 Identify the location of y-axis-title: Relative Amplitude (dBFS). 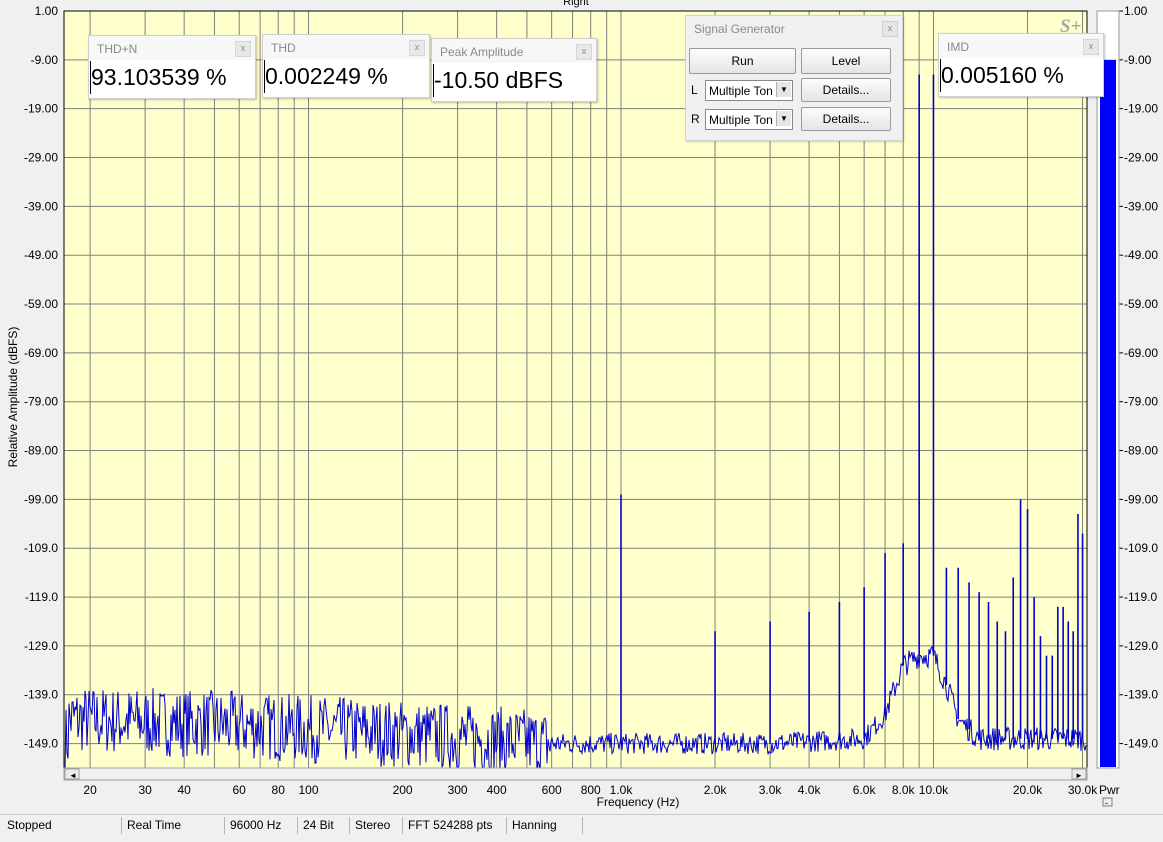
(13, 397).